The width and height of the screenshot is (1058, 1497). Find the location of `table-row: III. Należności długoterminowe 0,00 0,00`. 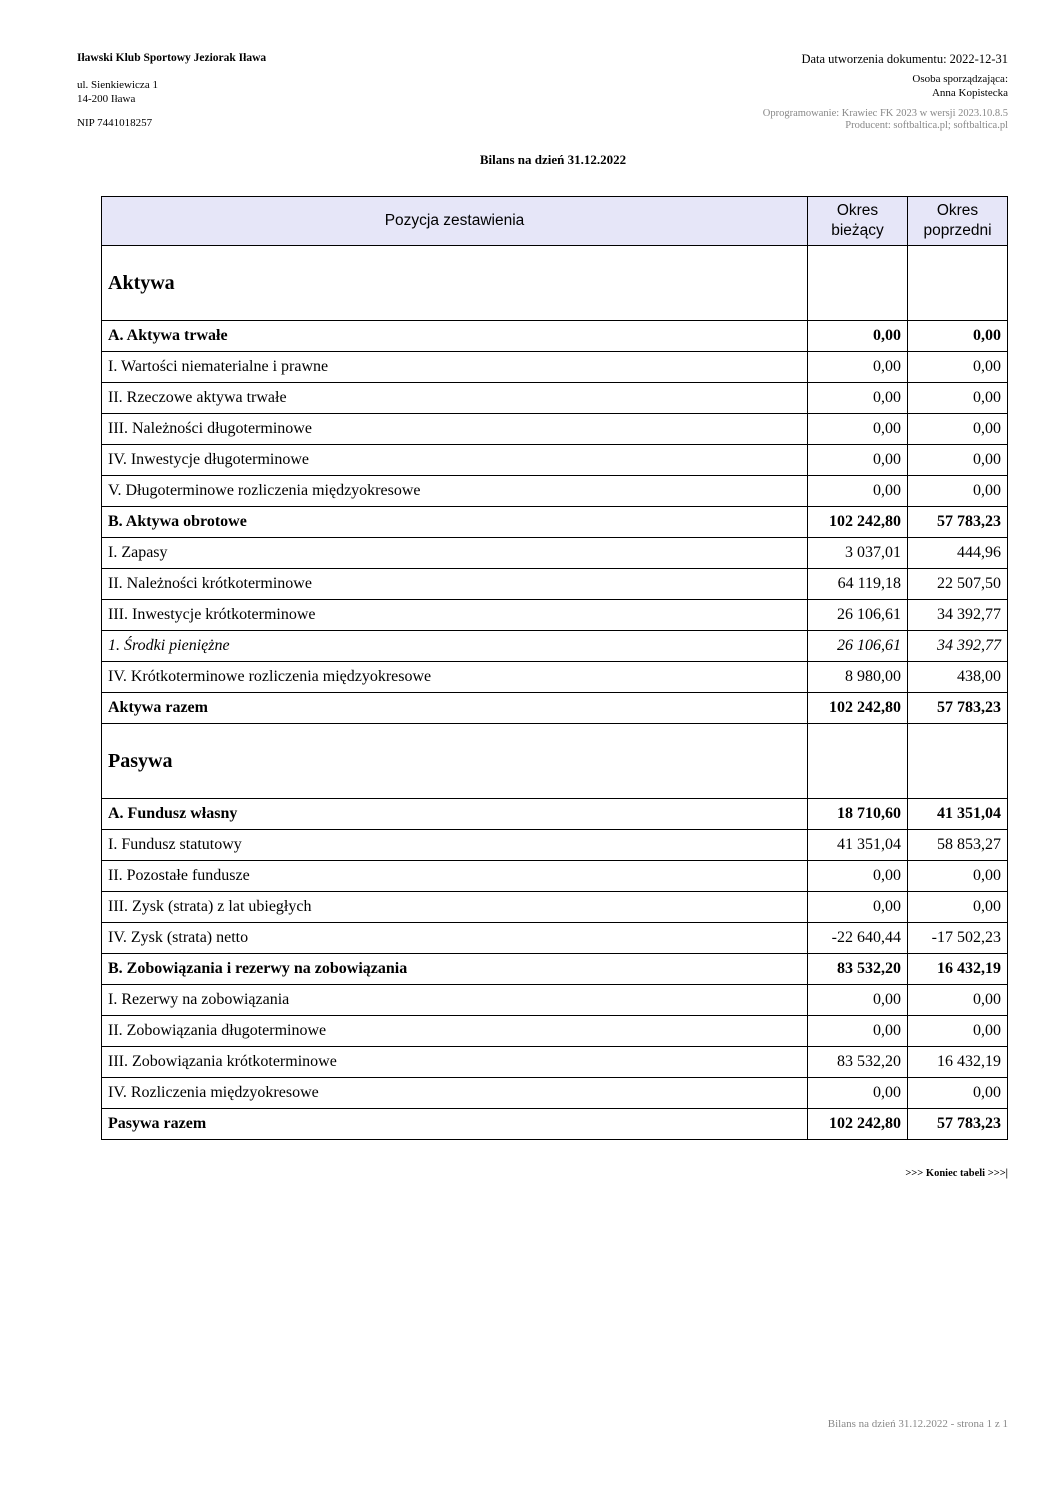

table-row: III. Należności długoterminowe 0,00 0,00 is located at coordinates (554, 429).